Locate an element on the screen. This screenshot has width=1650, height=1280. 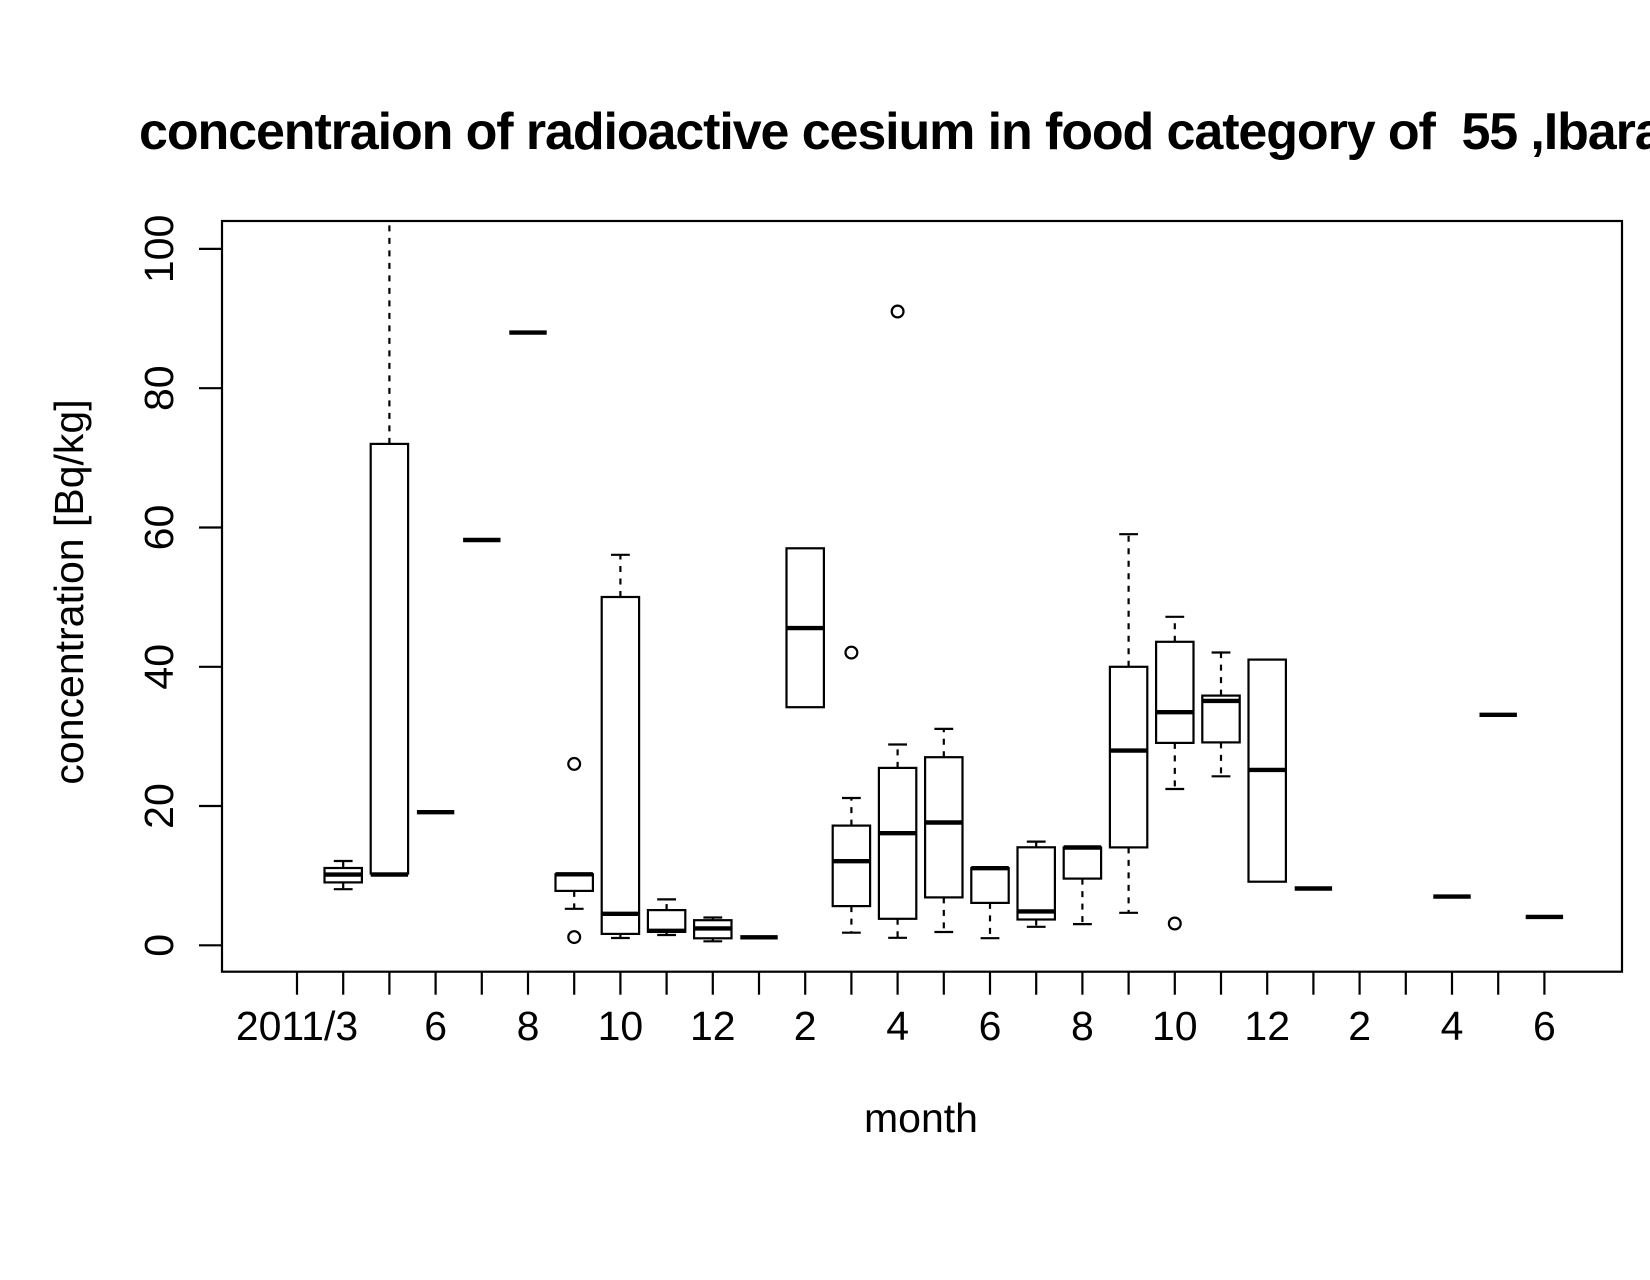
svg-text: 100 is located at coordinates (159, 249).